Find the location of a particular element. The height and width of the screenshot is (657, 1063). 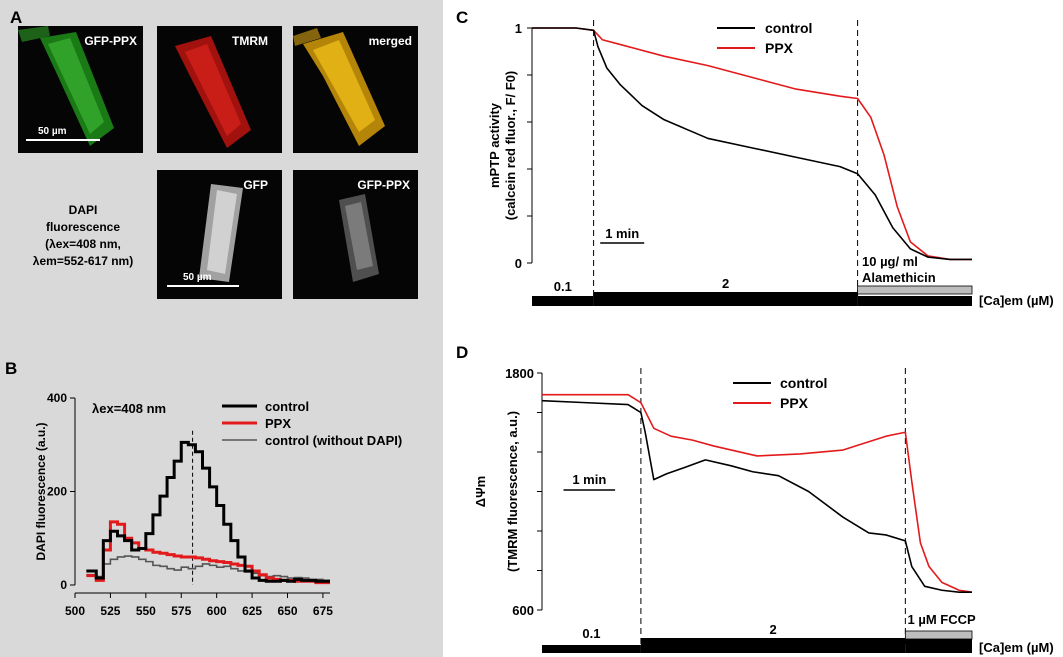

x-tick-label: 500 is located at coordinates (75, 611).